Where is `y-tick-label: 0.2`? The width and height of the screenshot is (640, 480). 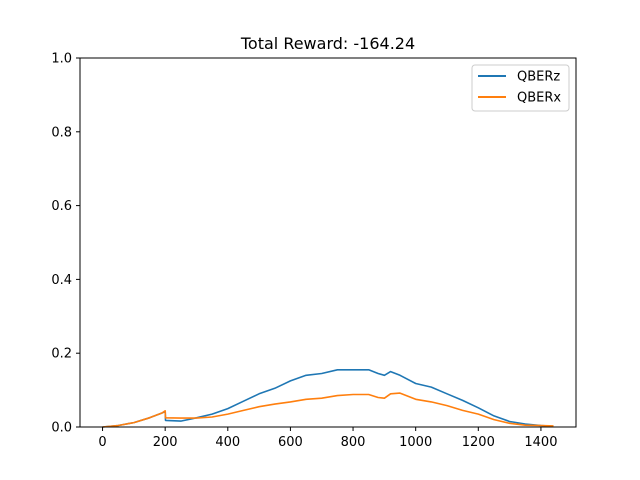 y-tick-label: 0.2 is located at coordinates (61, 354).